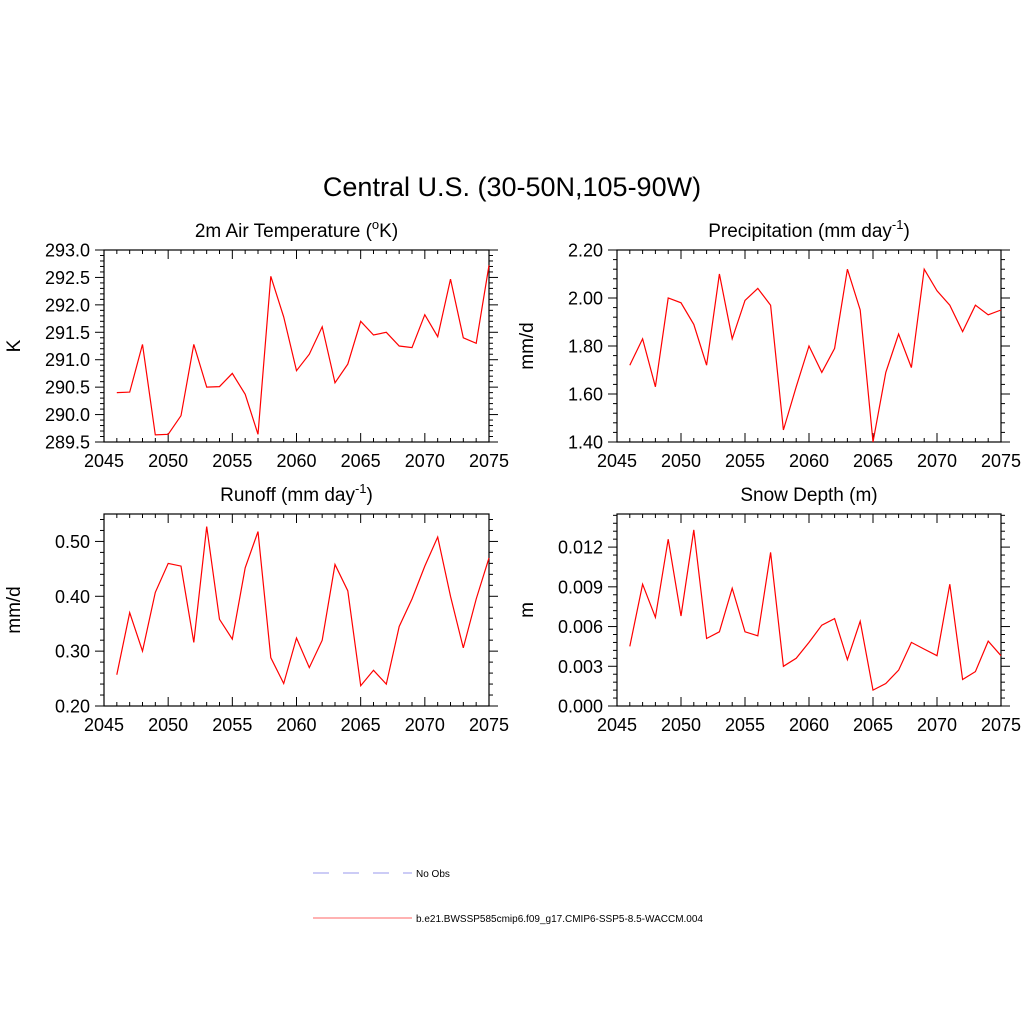  Describe the element at coordinates (585, 251) in the screenshot. I see `y-tick-label: 2.20` at that location.